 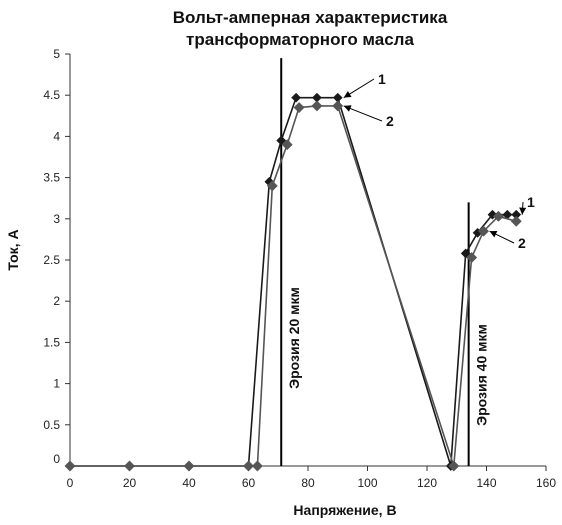 I want to click on y-tick-label: 2.5, so click(x=51, y=260).